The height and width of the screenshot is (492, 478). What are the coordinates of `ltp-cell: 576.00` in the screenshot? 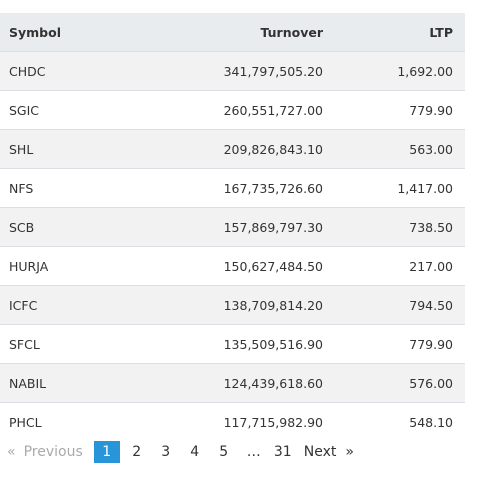 It's located at (400, 383).